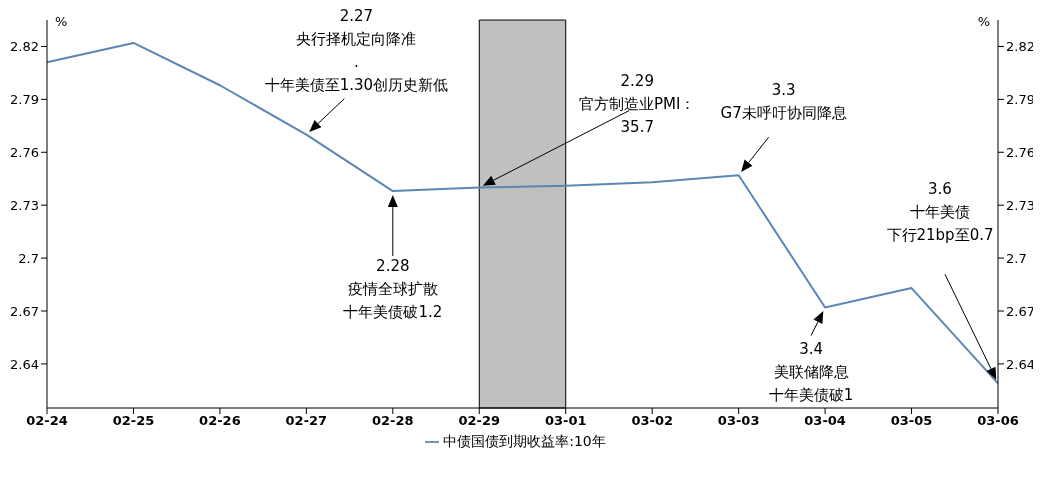  I want to click on y-tick-label: 2.67, so click(24, 311).